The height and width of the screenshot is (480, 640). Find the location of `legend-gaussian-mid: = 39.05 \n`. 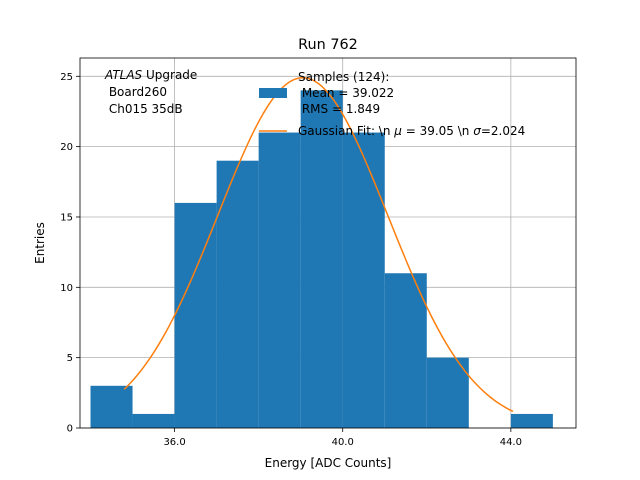

legend-gaussian-mid: = 39.05 \n is located at coordinates (437, 131).